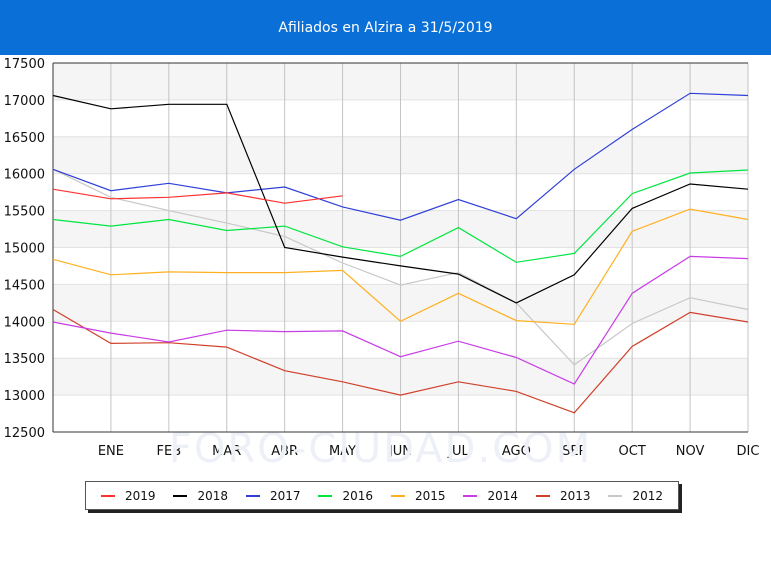 The image size is (771, 578). I want to click on chart-header: Afiliados en Alzira a 31/5/2019, so click(385, 27).